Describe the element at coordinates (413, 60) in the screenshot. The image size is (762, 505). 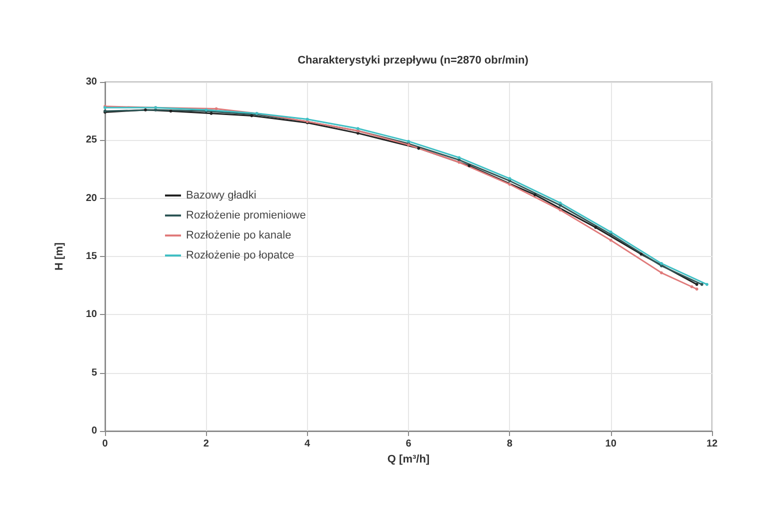
I see `chart-title: Charakterystyki przepływu (n=2870 obr/min)` at that location.